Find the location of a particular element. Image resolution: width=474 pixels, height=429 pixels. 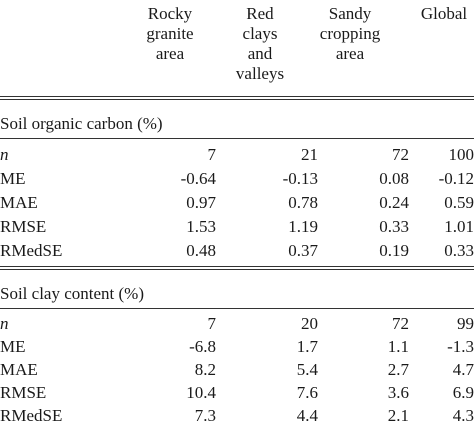

cell: -1.3 is located at coordinates (460, 346).